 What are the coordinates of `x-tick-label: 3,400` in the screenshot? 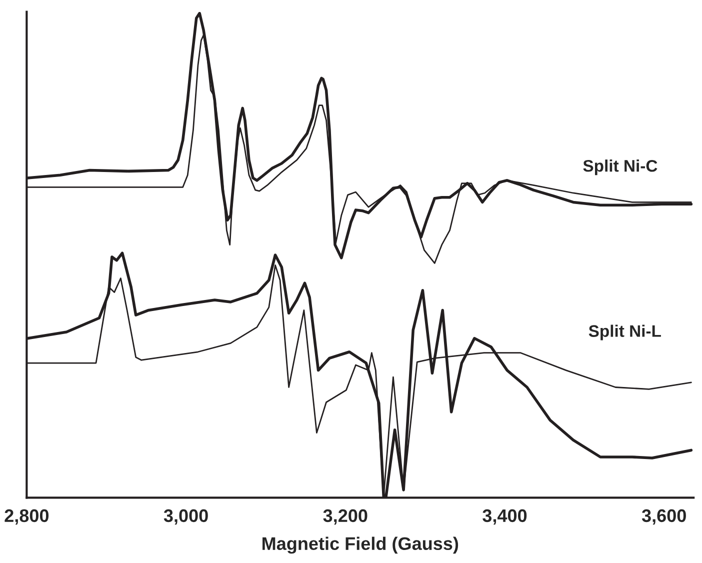 It's located at (504, 517).